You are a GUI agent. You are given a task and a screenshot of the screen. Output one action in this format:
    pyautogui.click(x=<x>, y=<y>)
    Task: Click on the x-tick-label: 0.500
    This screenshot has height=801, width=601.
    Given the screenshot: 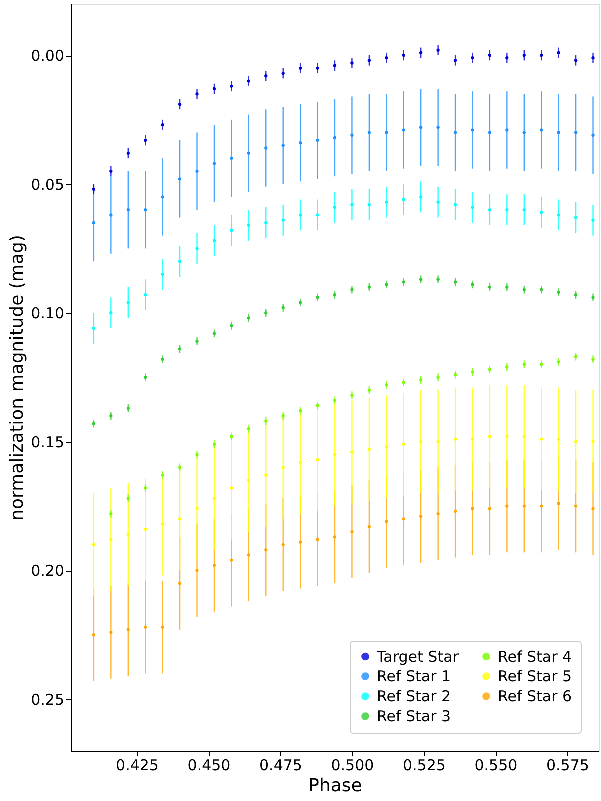 What is the action you would take?
    pyautogui.click(x=352, y=765)
    